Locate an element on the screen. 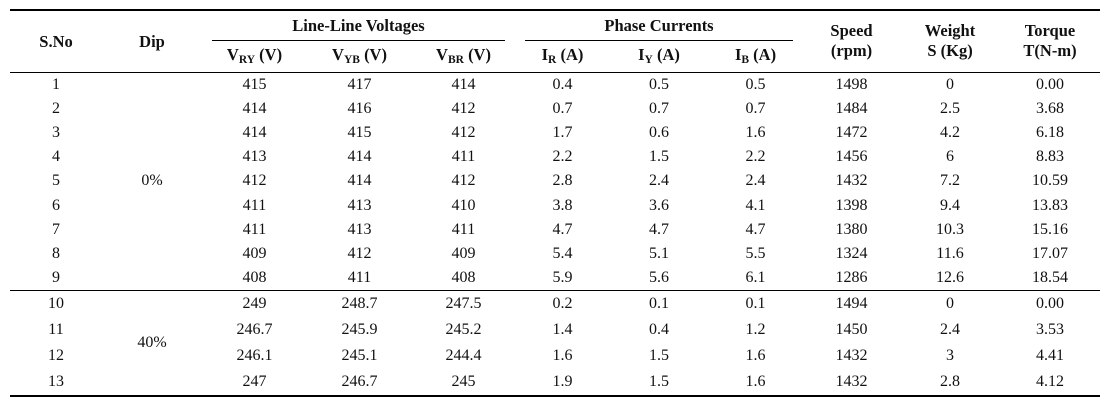 This screenshot has width=1114, height=410. cell-sno: 3 is located at coordinates (56, 132).